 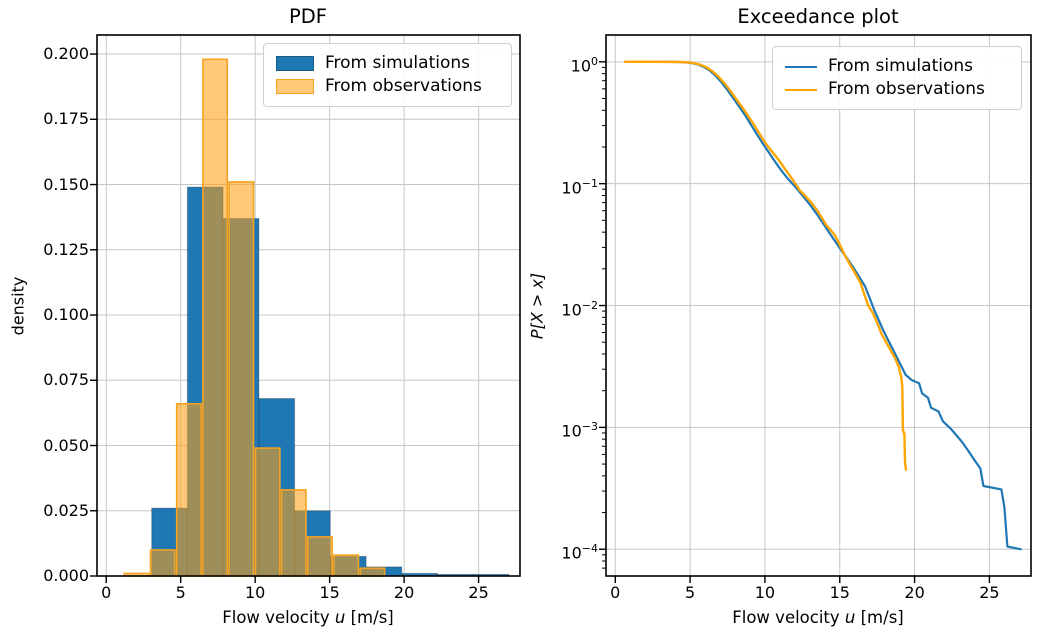 I want to click on observations-color-patch, so click(x=295, y=86).